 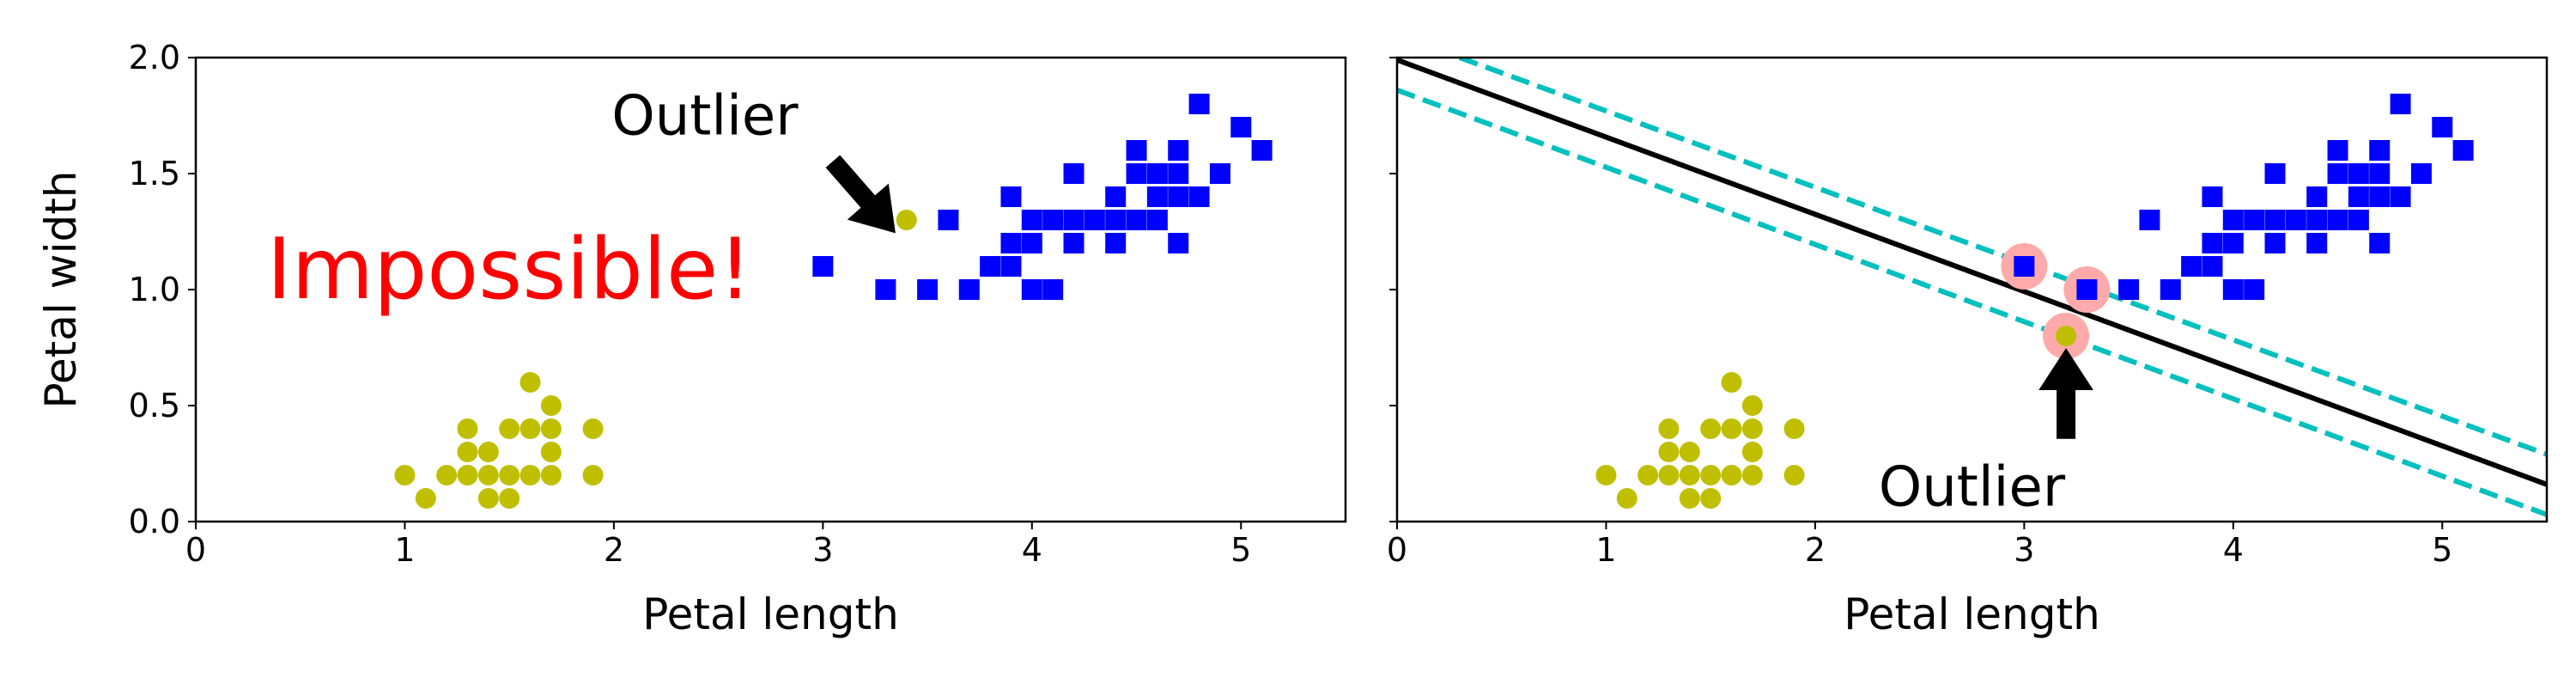 What do you see at coordinates (404, 550) in the screenshot?
I see `x-tick-label: 1` at bounding box center [404, 550].